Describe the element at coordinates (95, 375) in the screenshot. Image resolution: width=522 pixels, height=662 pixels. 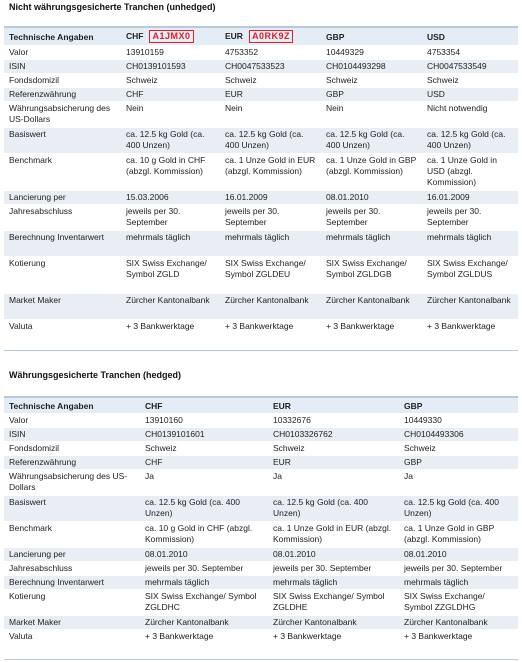
I see `section-title-hedged: Währungsgesicherte Tranchen (hedged)` at that location.